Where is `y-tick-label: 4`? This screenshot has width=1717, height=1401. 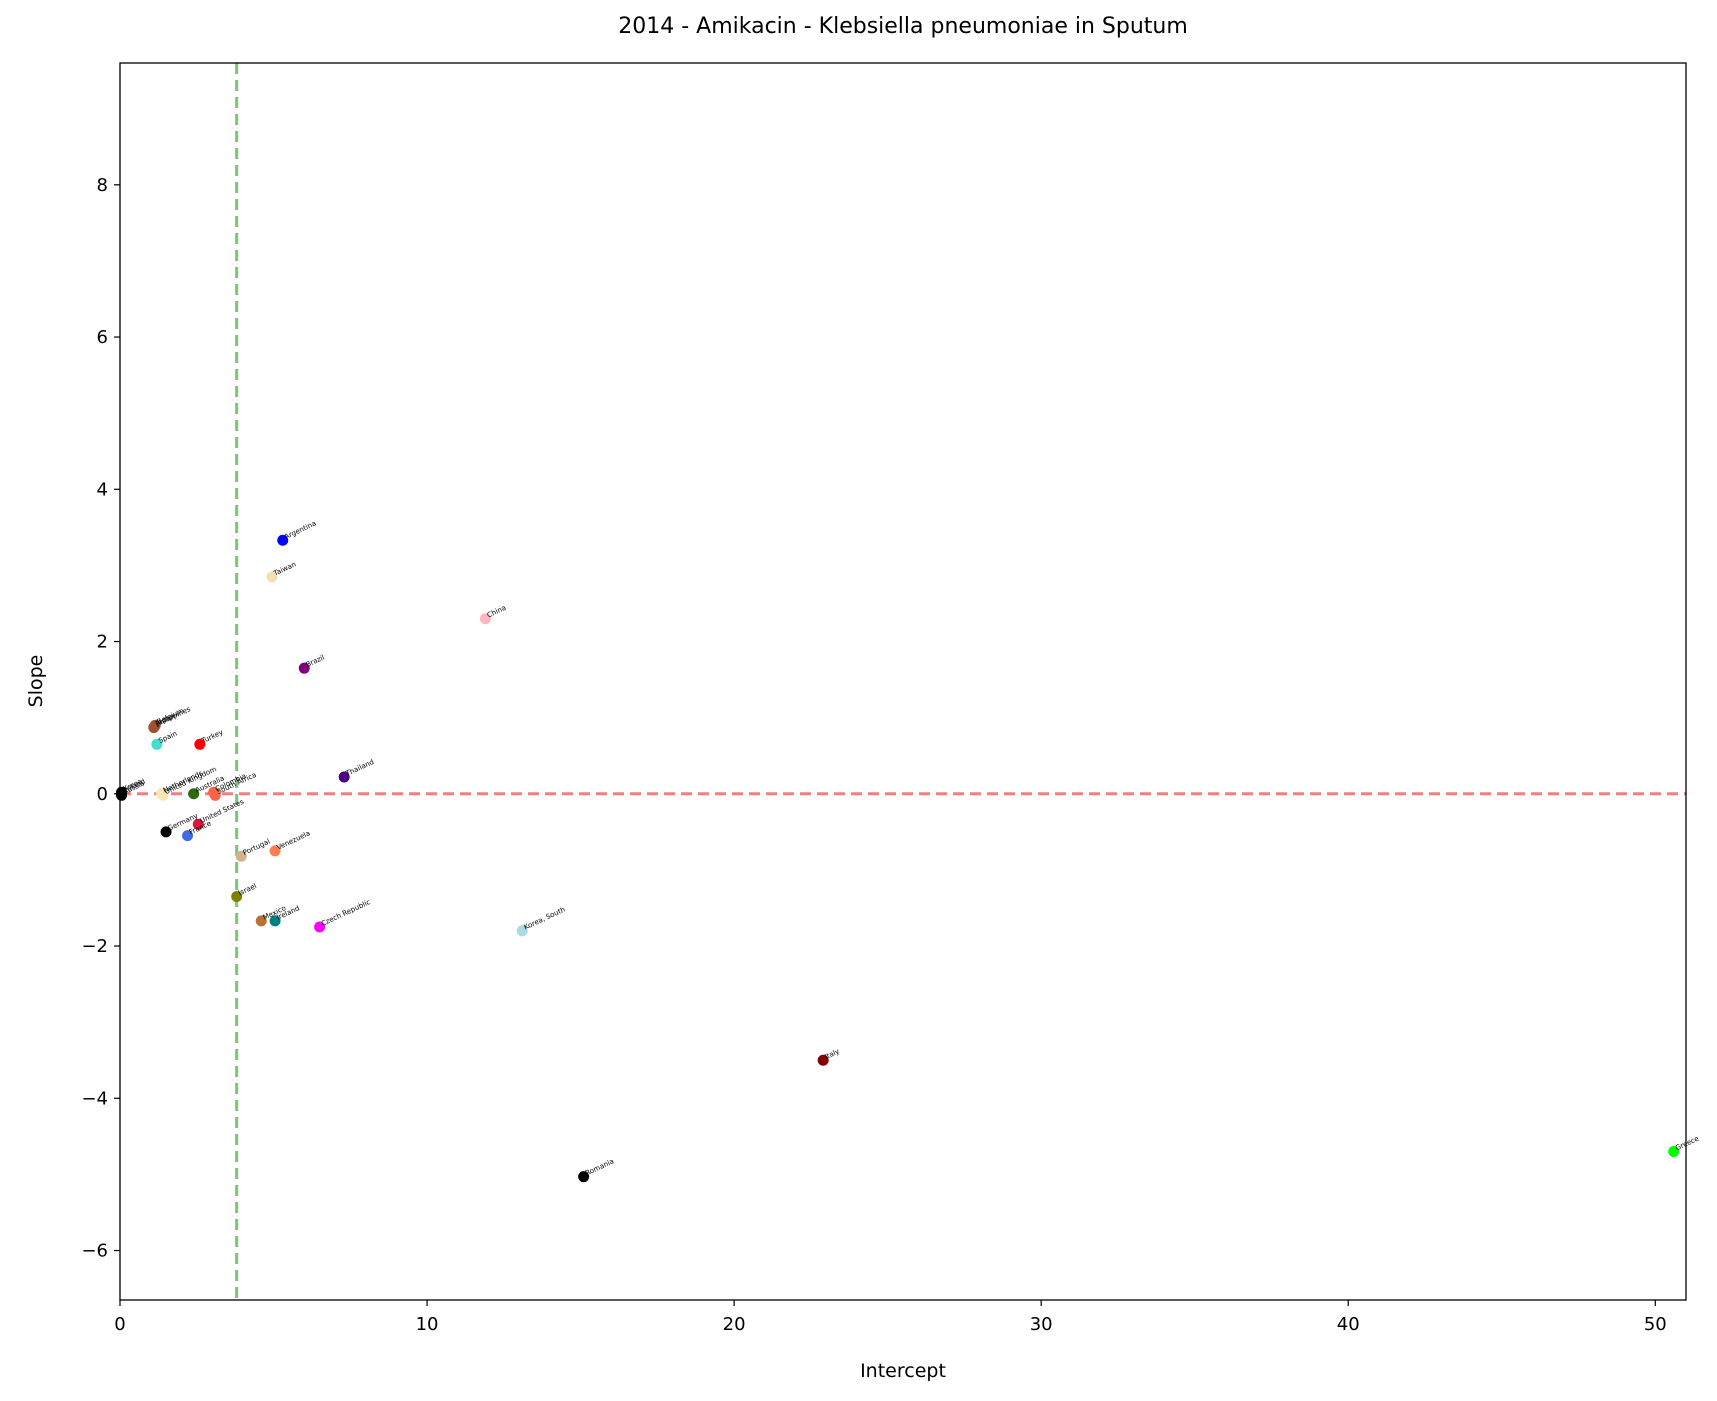 y-tick-label: 4 is located at coordinates (102, 489).